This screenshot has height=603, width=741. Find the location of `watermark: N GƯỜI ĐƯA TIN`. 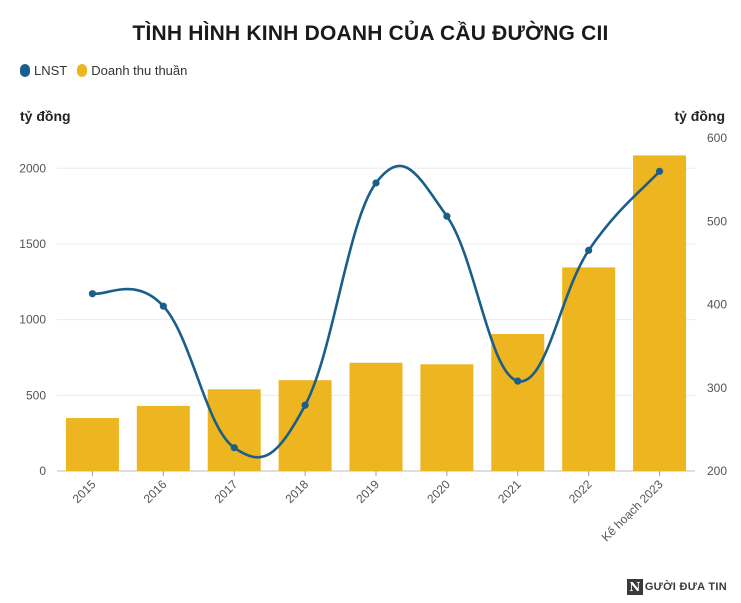

watermark: N GƯỜI ĐƯA TIN is located at coordinates (676, 587).